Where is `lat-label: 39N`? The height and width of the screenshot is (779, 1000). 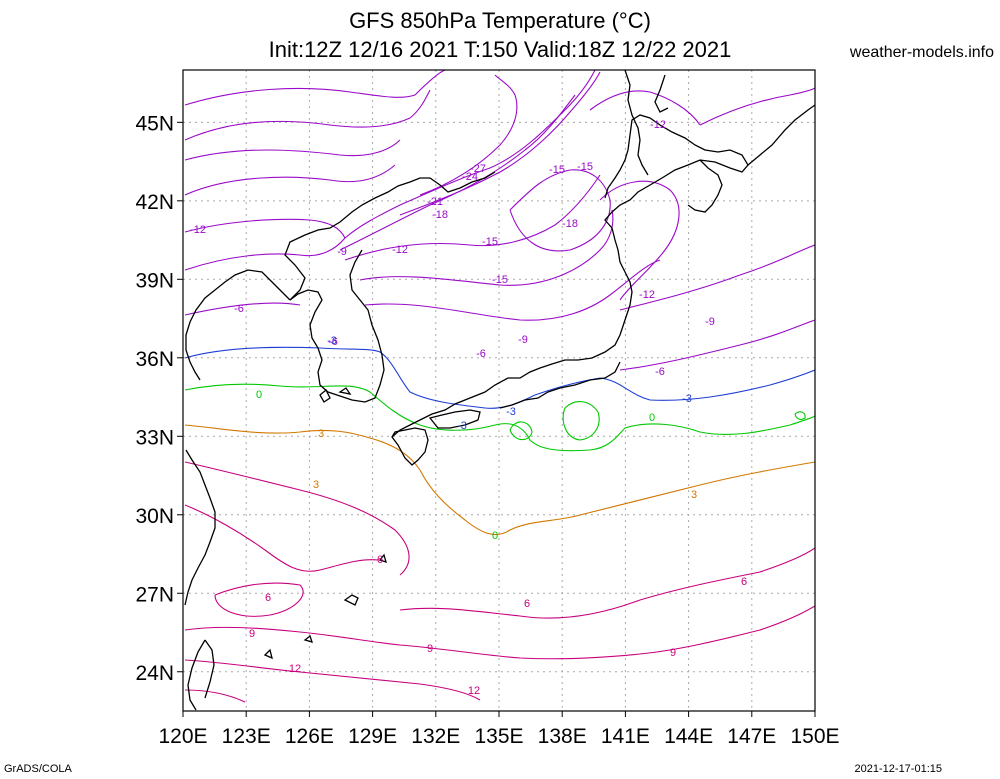
lat-label: 39N is located at coordinates (154, 280).